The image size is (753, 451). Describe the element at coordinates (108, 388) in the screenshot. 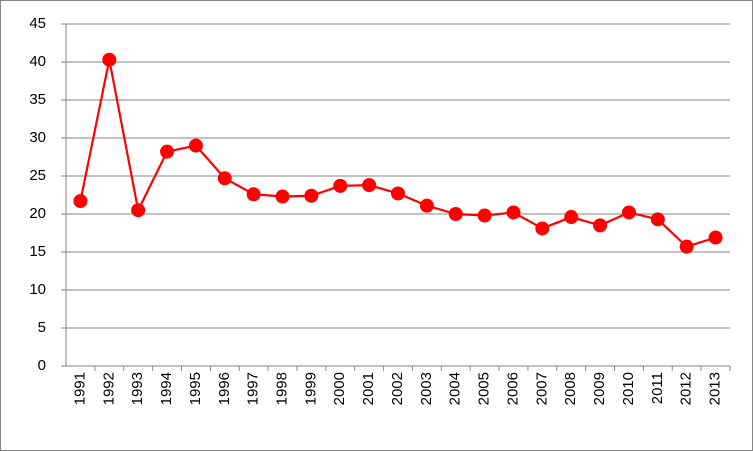

I see `x-tick-label: 1992` at that location.